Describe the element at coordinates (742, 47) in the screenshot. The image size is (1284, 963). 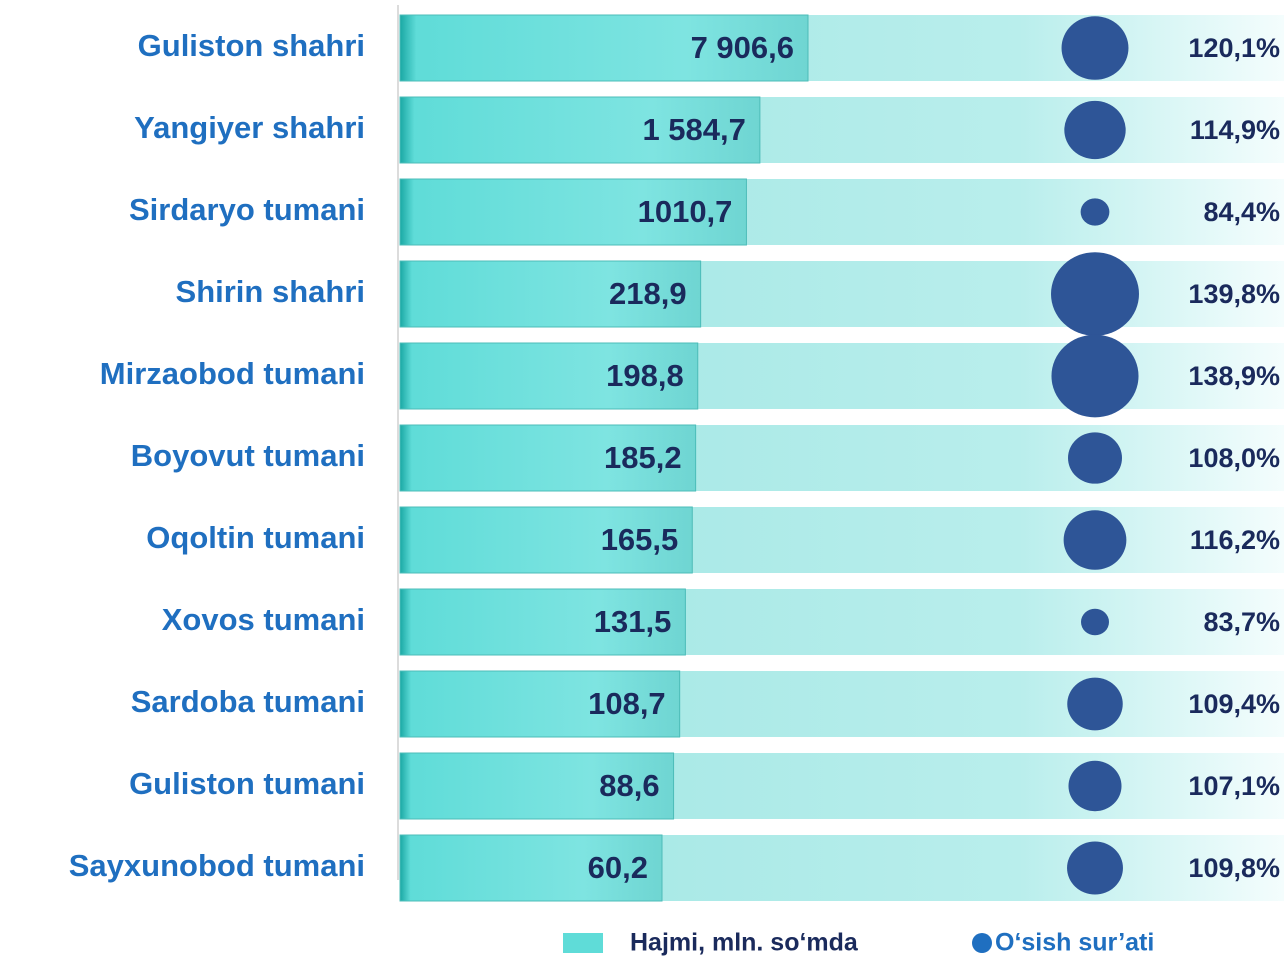
I see `bar-value-label: 7 906,6` at that location.